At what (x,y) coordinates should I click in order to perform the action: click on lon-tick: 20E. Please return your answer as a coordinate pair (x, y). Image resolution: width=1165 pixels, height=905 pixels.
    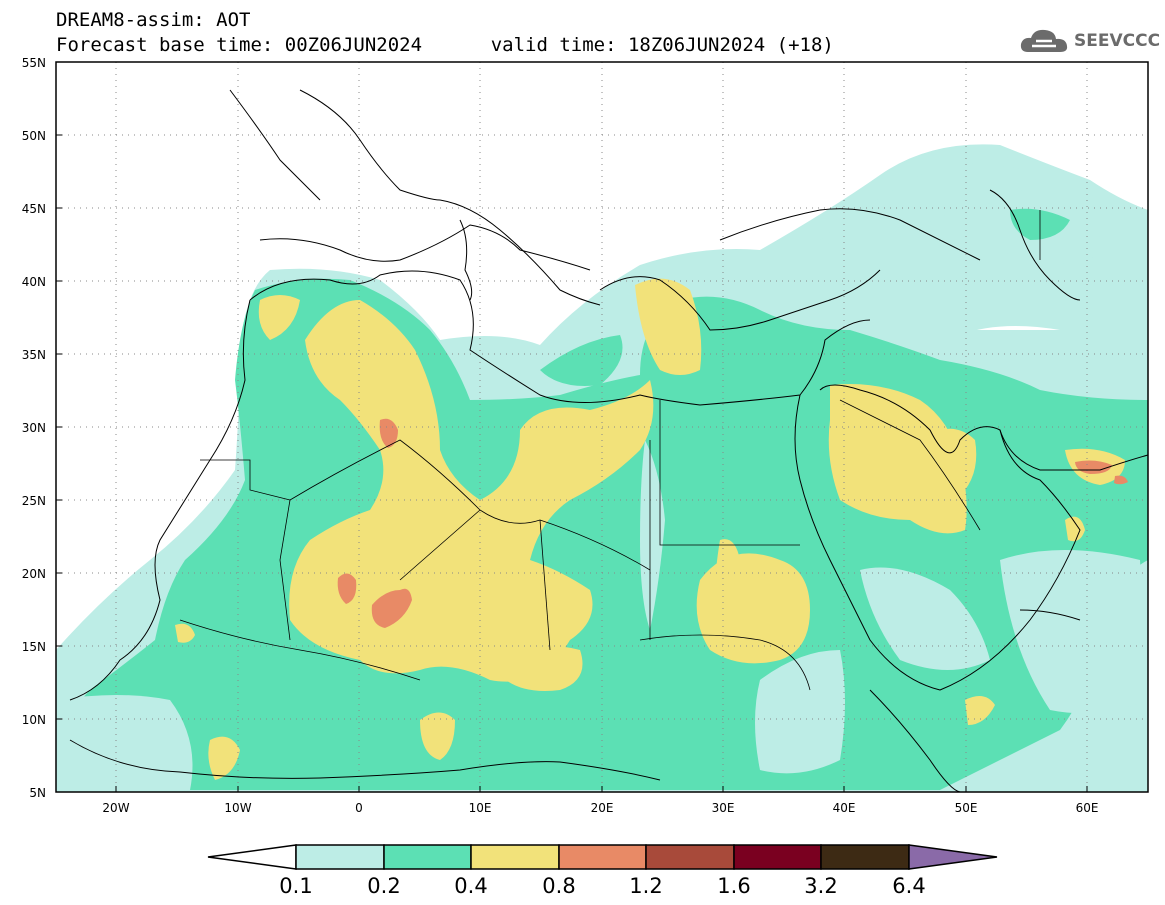
    Looking at the image, I should click on (602, 808).